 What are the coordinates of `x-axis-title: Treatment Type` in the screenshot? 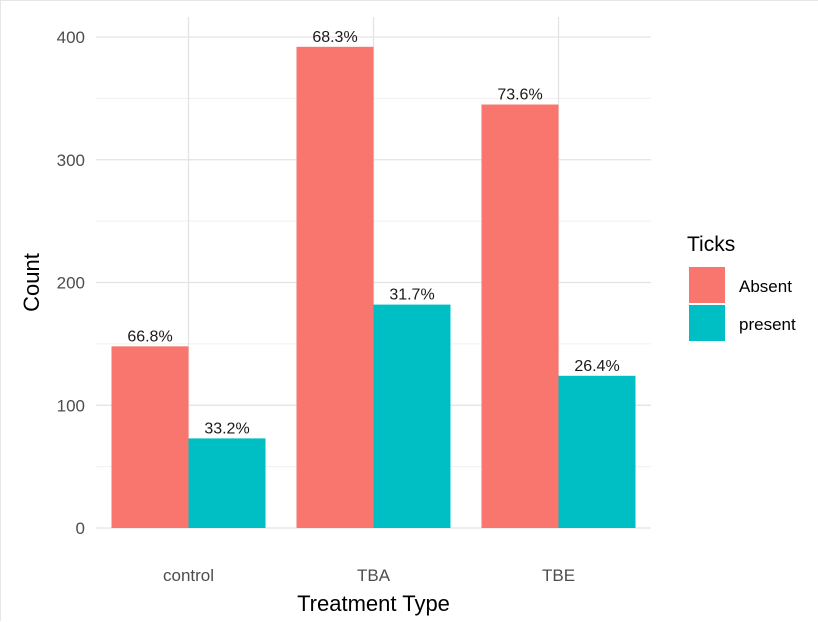 It's located at (373, 603).